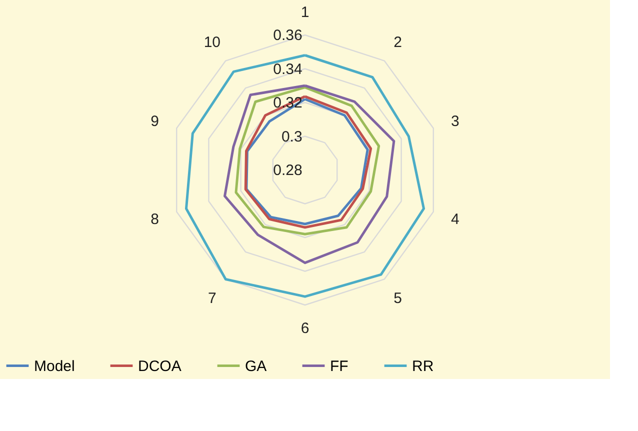  Describe the element at coordinates (455, 121) in the screenshot. I see `spoke-label: 3` at that location.